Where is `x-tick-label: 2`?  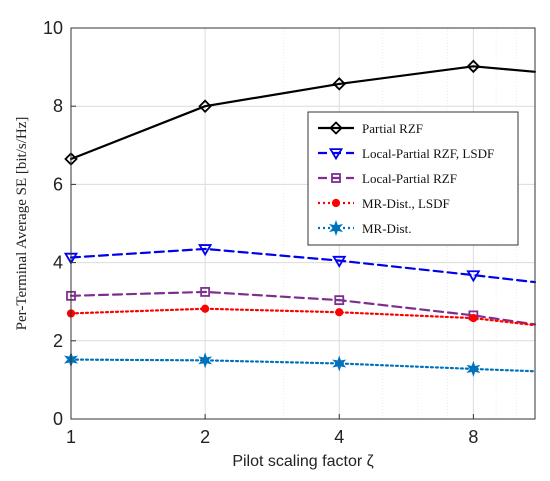
x-tick-label: 2 is located at coordinates (205, 437).